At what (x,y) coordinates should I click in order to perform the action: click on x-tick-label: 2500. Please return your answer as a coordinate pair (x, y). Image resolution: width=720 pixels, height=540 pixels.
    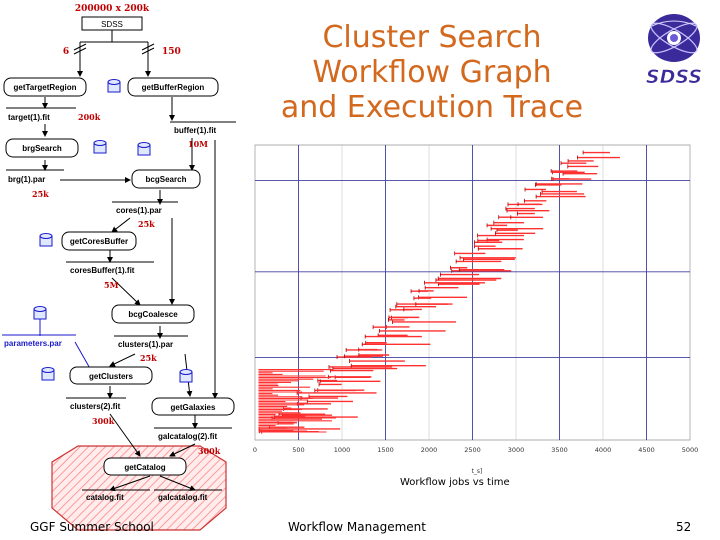
    Looking at the image, I should click on (472, 450).